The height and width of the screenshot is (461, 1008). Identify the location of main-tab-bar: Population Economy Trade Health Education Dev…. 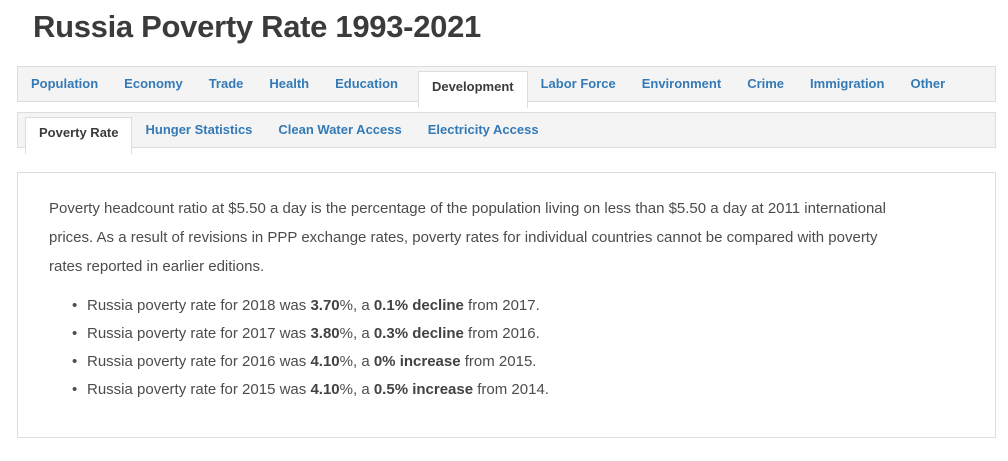
(506, 87).